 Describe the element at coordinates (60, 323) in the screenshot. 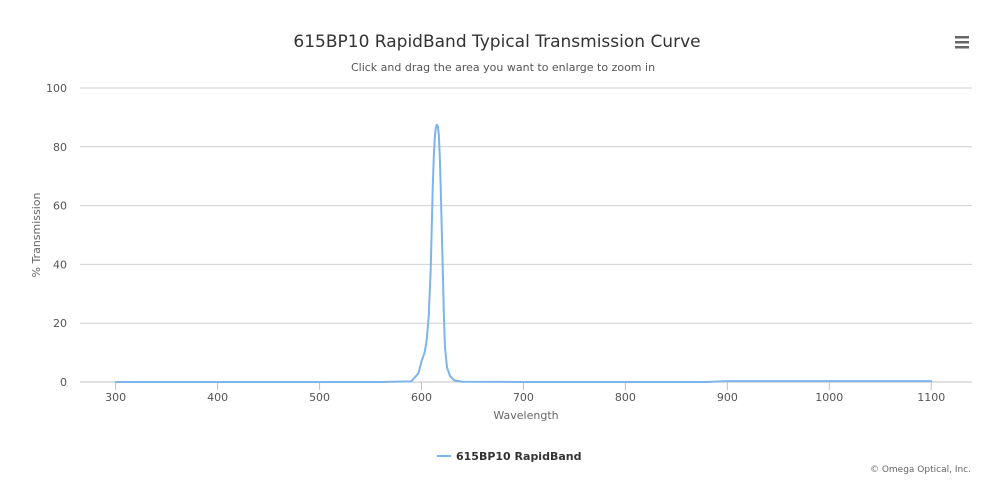

I see `y-tick-label-20: 20` at that location.